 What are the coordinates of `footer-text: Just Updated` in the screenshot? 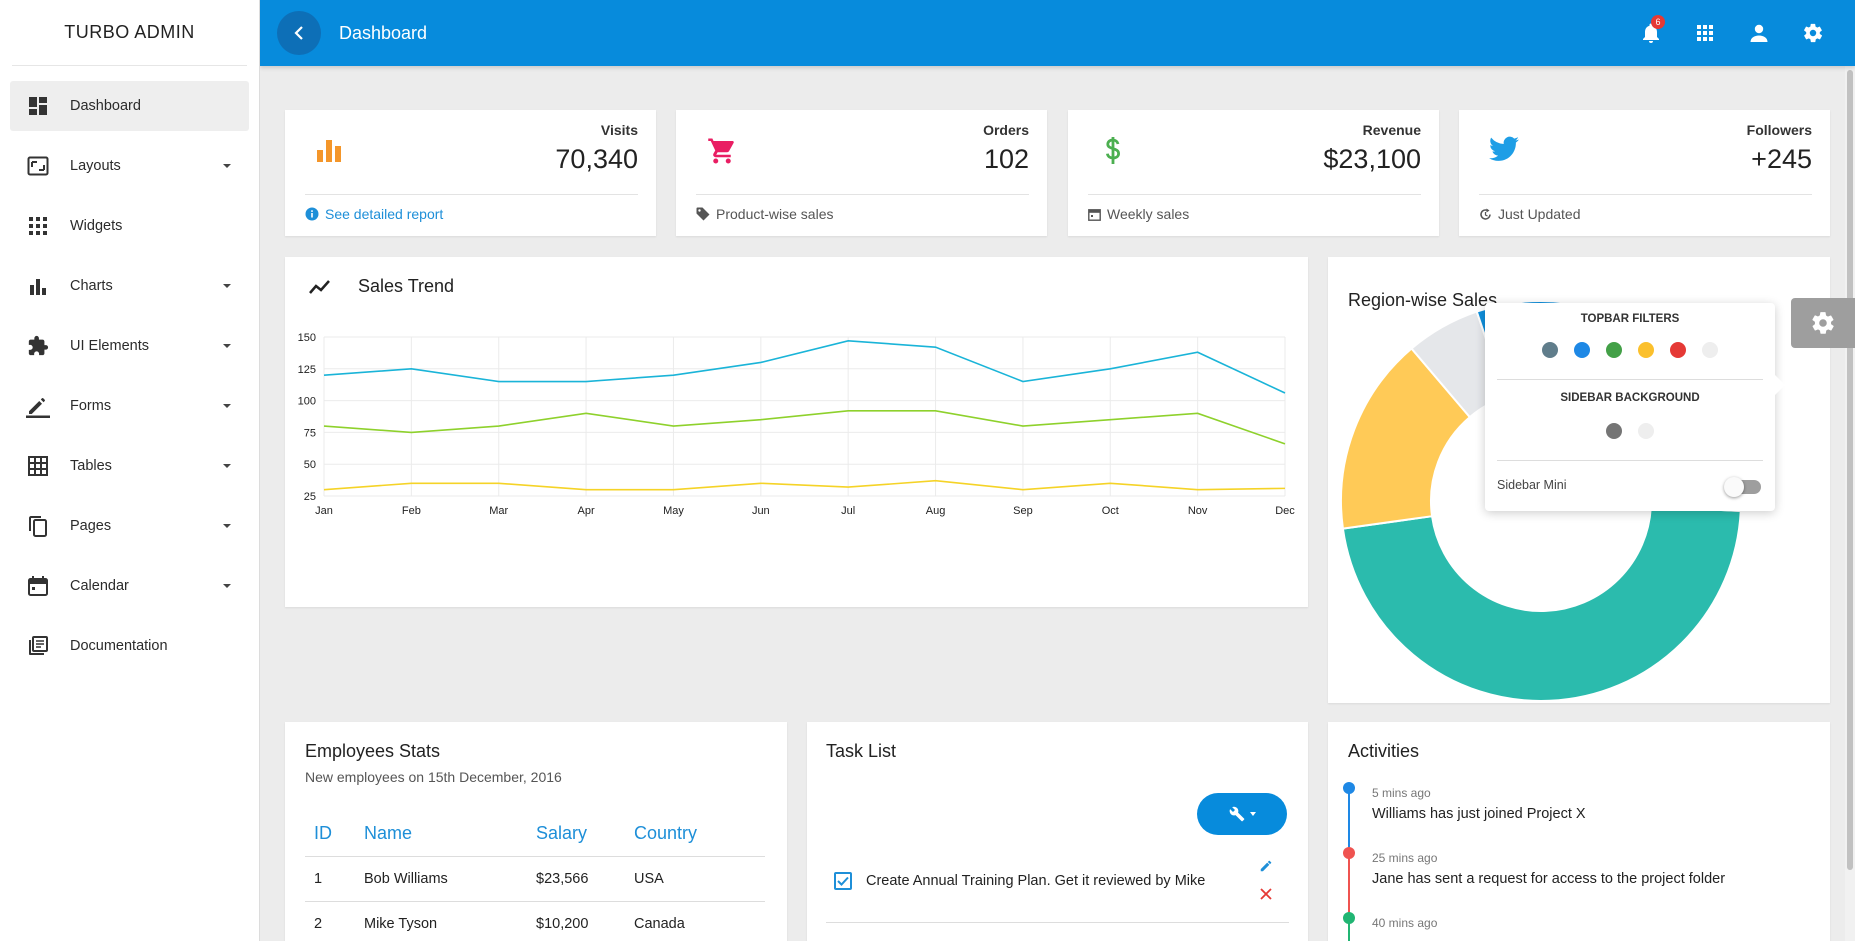 It's located at (1539, 214).